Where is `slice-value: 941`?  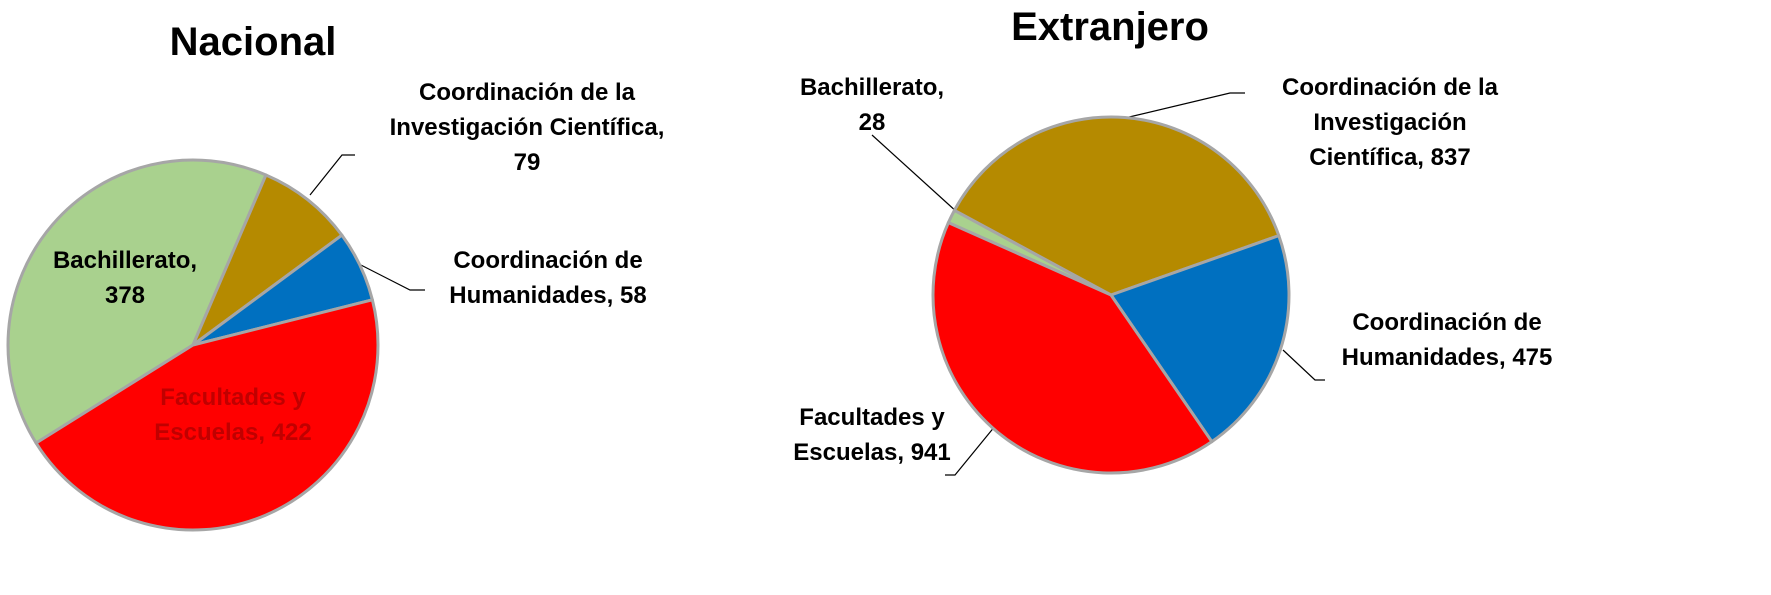
slice-value: 941 is located at coordinates (930, 452).